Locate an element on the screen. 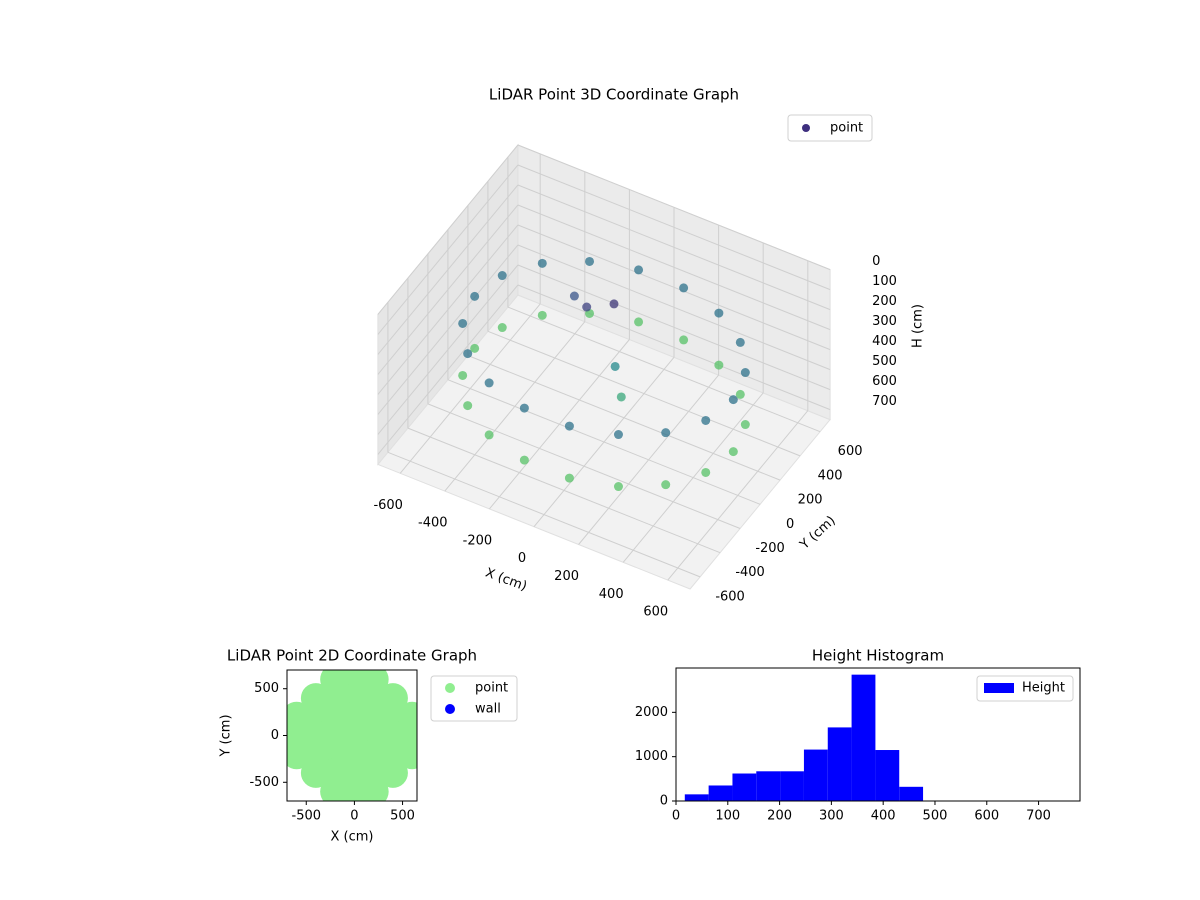 The width and height of the screenshot is (1200, 900). y-tick-label: -200 is located at coordinates (770, 548).